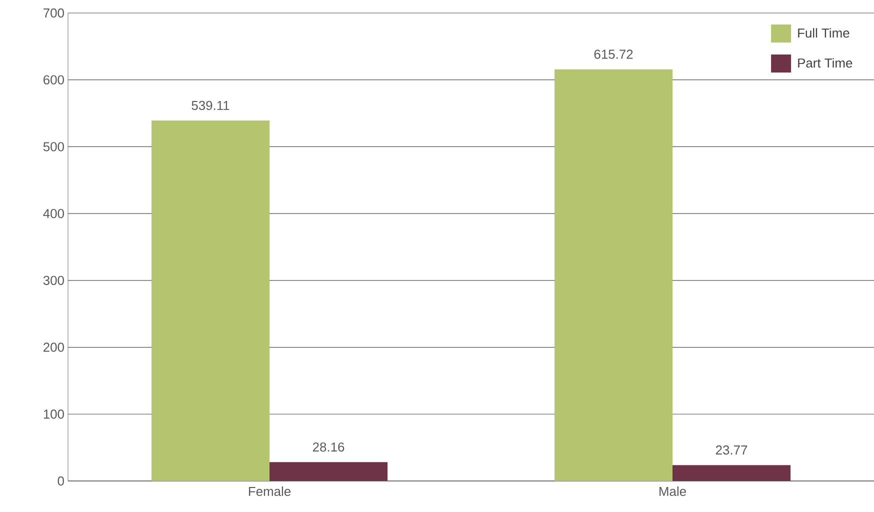 The width and height of the screenshot is (874, 512). Describe the element at coordinates (824, 33) in the screenshot. I see `legend-label: Full Time` at that location.